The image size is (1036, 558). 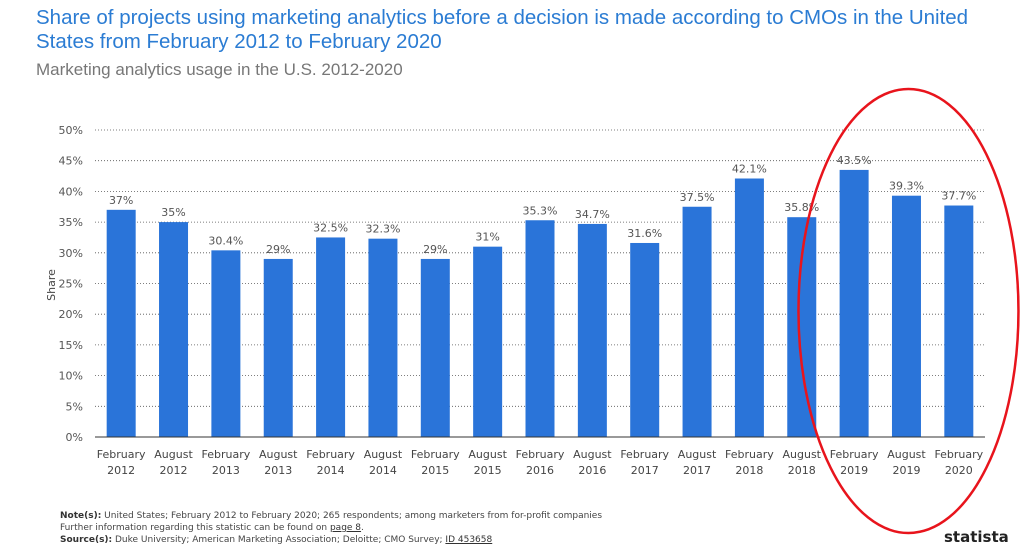 What do you see at coordinates (540, 210) in the screenshot?
I see `data-label: 35.3%` at bounding box center [540, 210].